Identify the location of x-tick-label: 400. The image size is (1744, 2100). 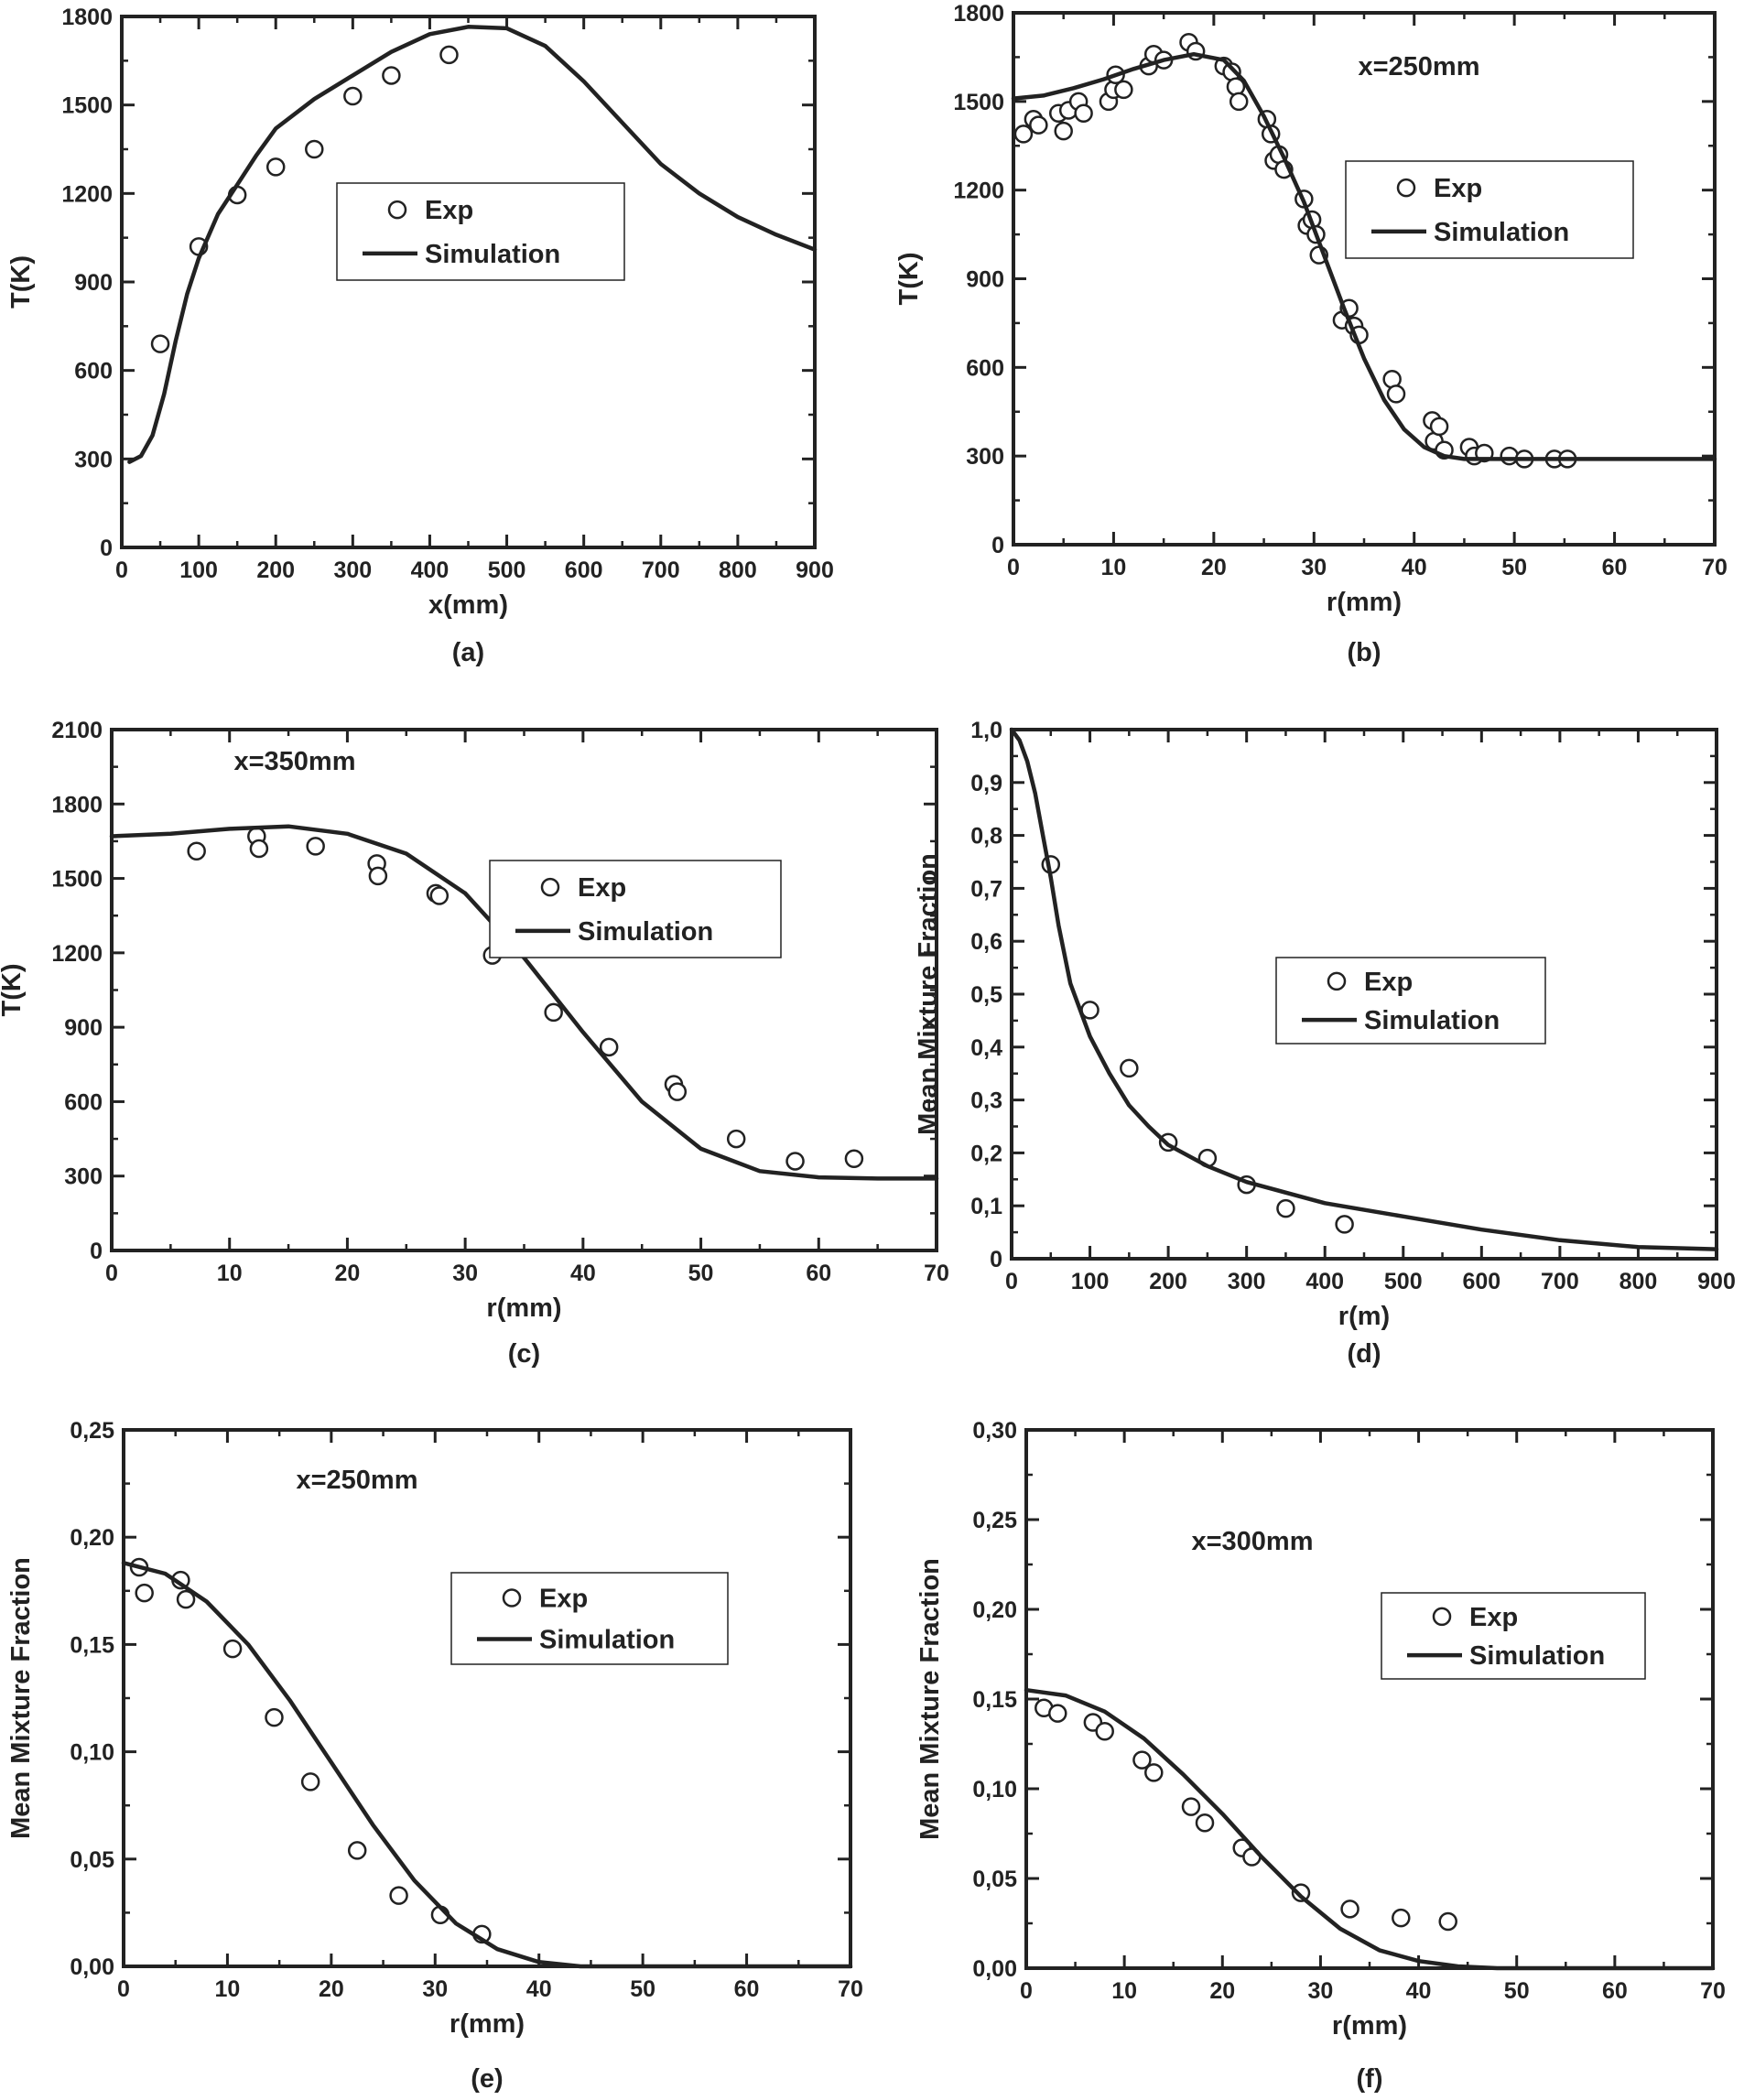
(430, 570).